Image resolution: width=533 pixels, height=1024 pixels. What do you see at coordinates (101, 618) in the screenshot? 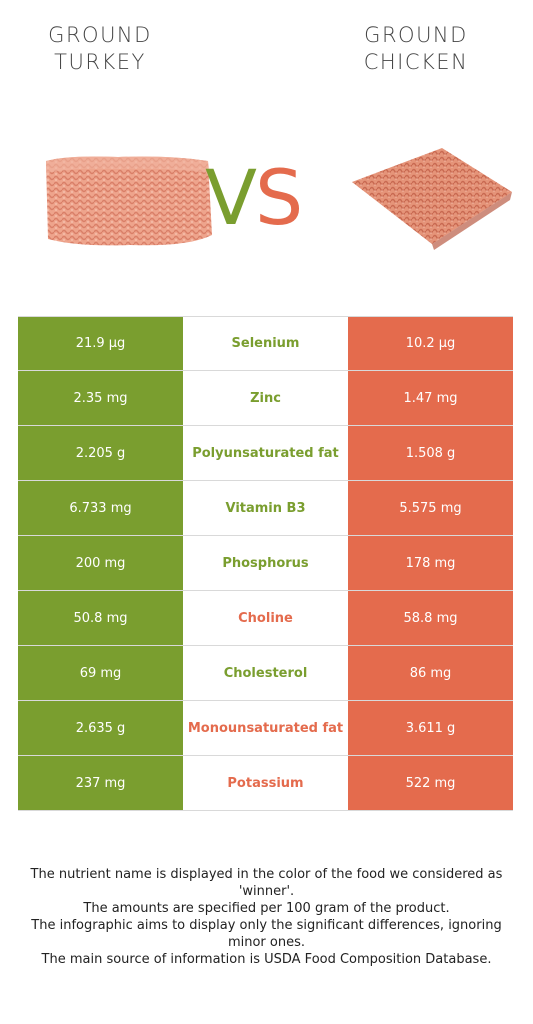
I see `turkey-value: 50.8 mg` at bounding box center [101, 618].